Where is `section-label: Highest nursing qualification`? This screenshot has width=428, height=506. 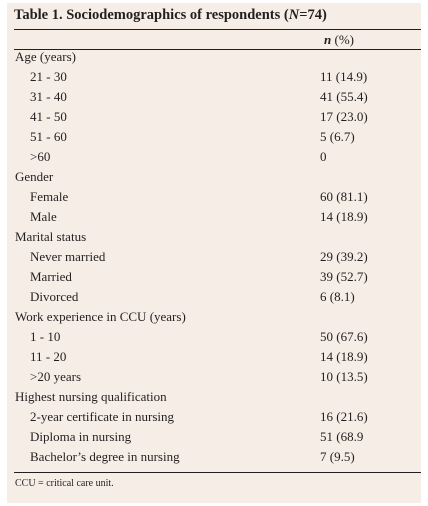
section-label: Highest nursing qualification is located at coordinates (91, 396).